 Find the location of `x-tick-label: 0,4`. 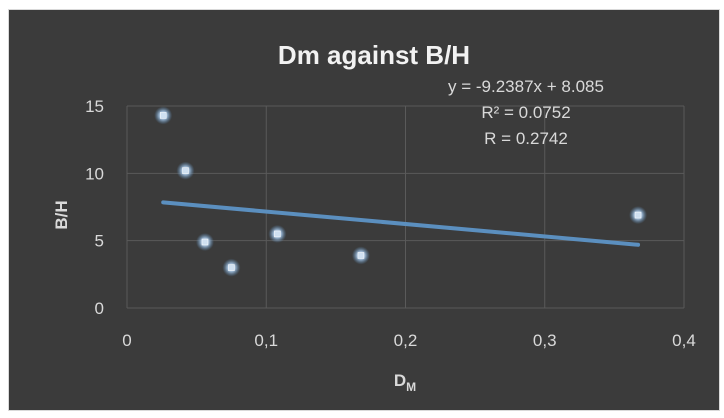

x-tick-label: 0,4 is located at coordinates (684, 340).